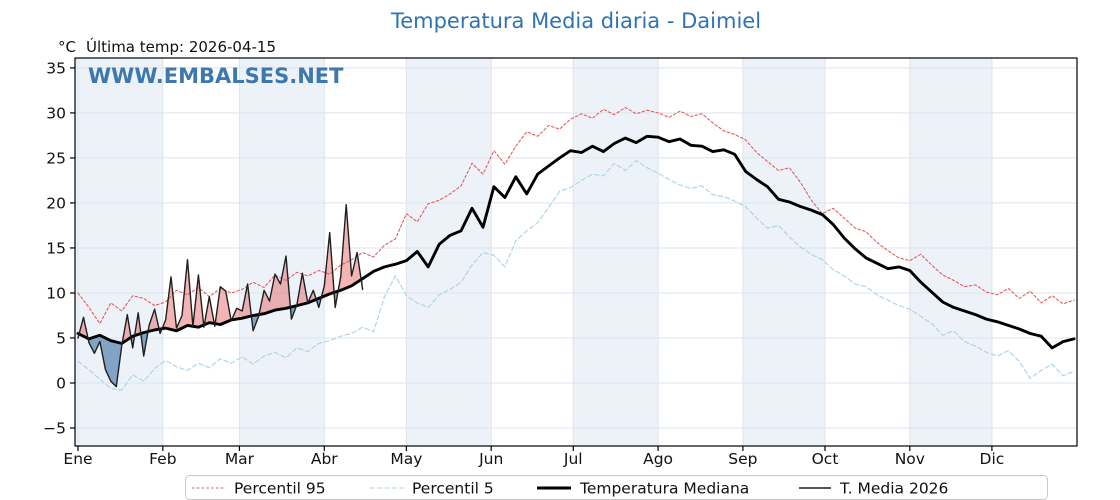 The height and width of the screenshot is (500, 1120). I want to click on y-tick-label: 0, so click(61, 383).